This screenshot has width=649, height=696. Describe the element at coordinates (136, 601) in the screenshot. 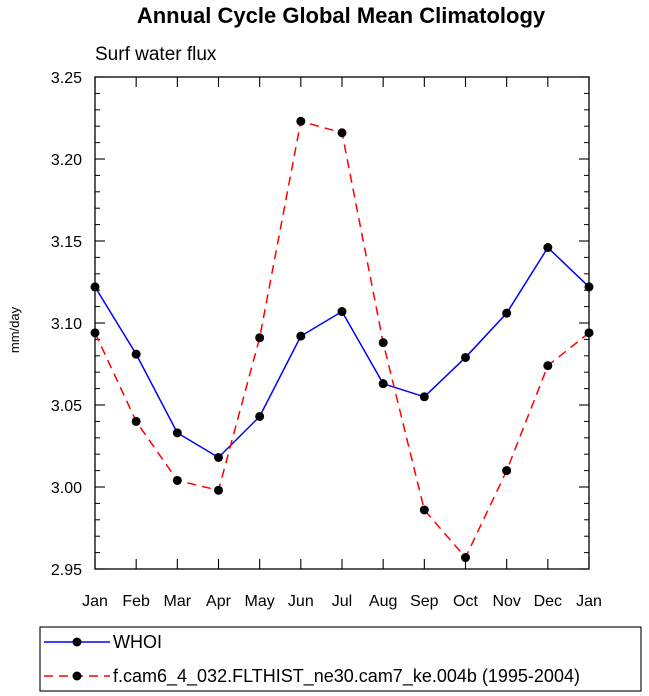

I see `x-tick-label: Feb` at that location.